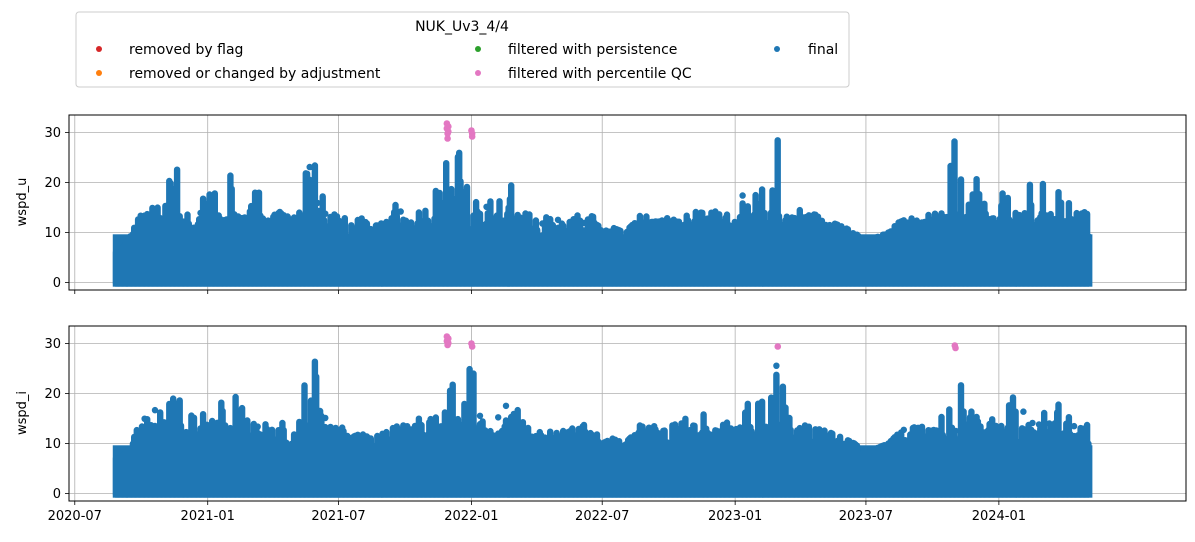 This screenshot has width=1195, height=542. Describe the element at coordinates (22, 413) in the screenshot. I see `ylabel-wspd-i: wspd_i` at that location.